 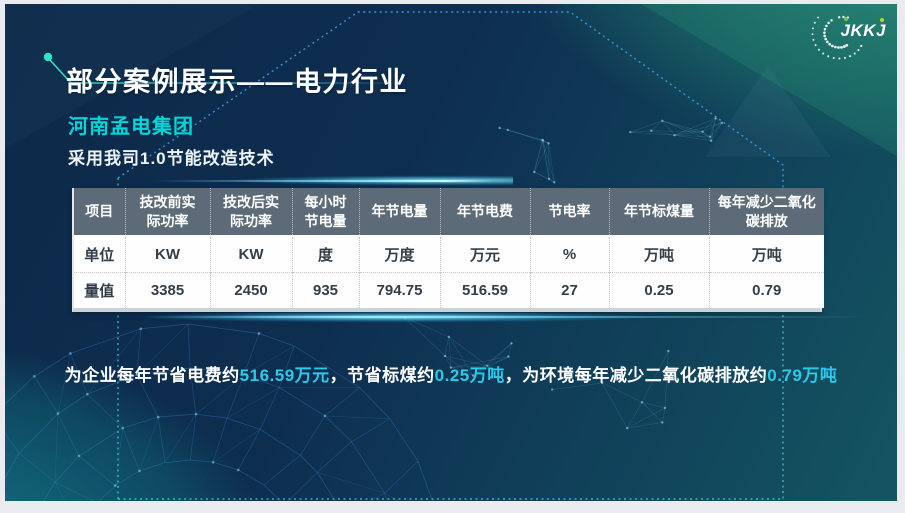 I want to click on case-description: 采用我司1.0节能改造技术, so click(x=171, y=158).